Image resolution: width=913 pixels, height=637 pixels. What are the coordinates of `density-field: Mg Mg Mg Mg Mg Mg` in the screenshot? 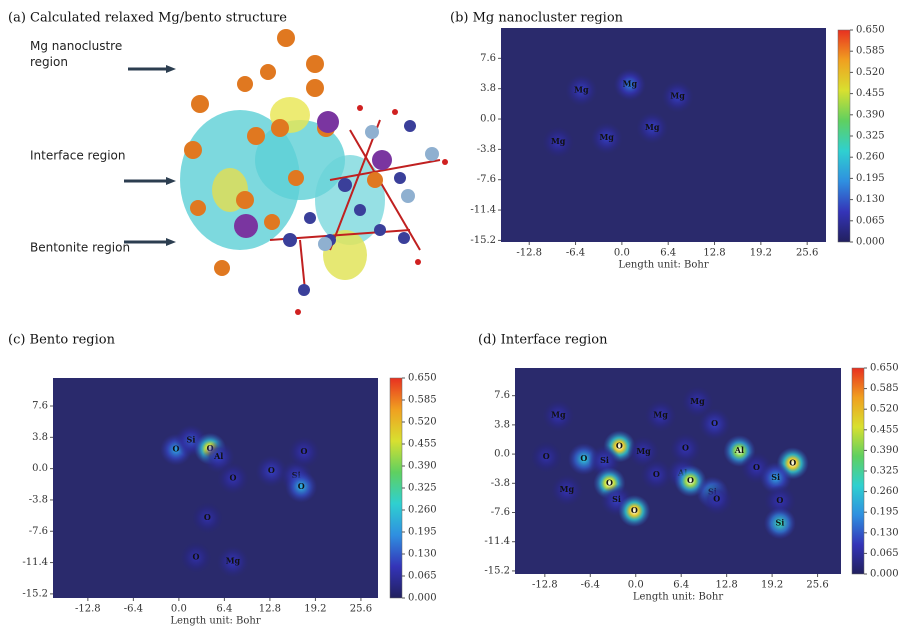 It's located at (618, 113).